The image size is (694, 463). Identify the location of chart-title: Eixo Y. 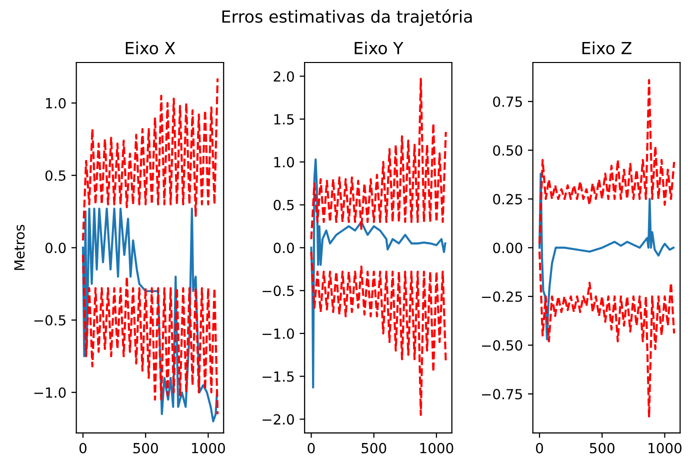
(379, 48).